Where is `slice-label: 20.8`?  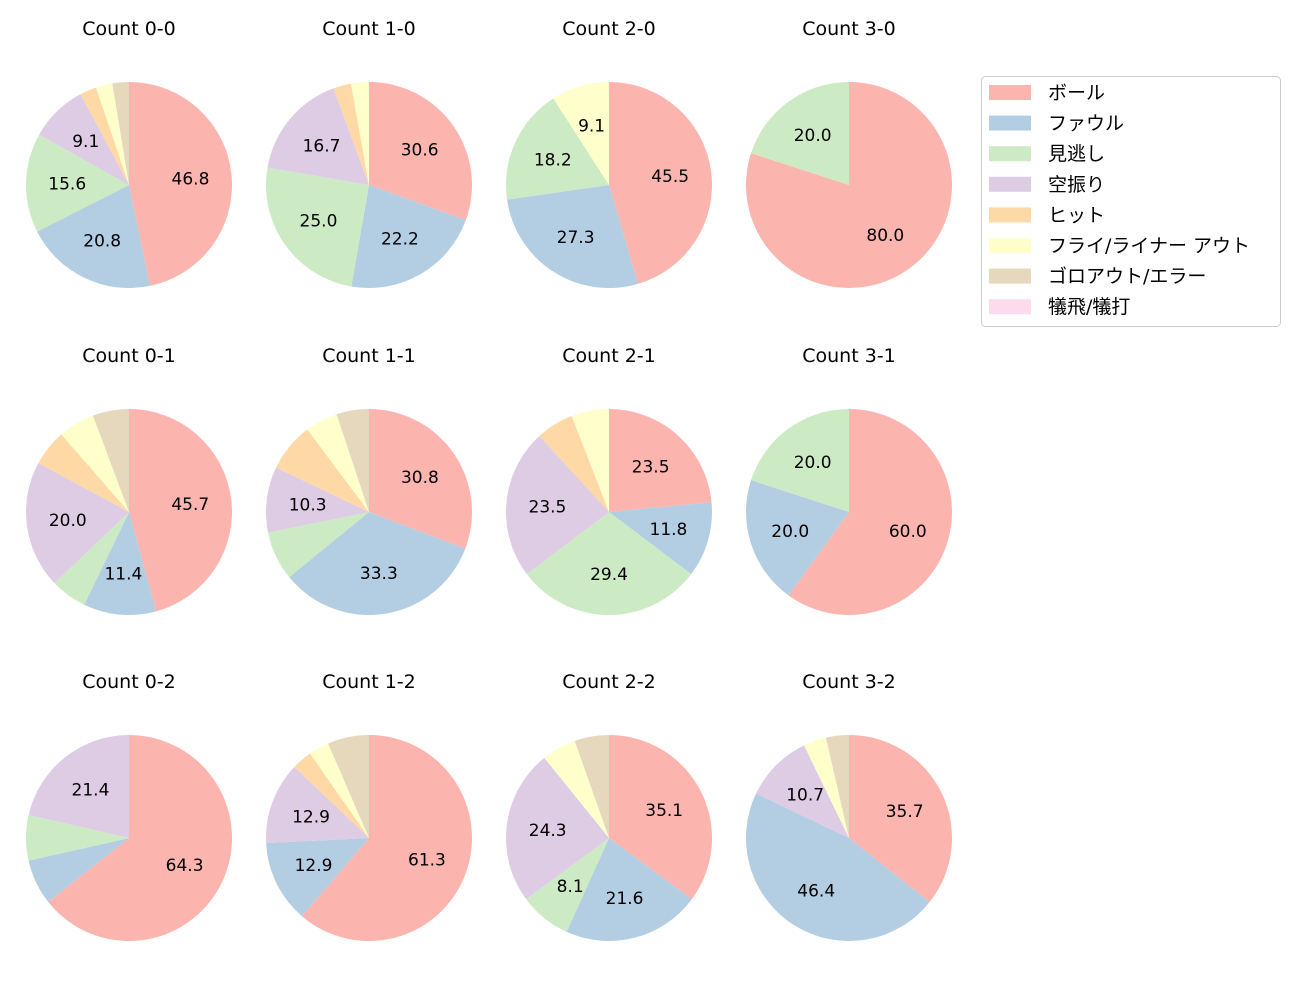 slice-label: 20.8 is located at coordinates (102, 242).